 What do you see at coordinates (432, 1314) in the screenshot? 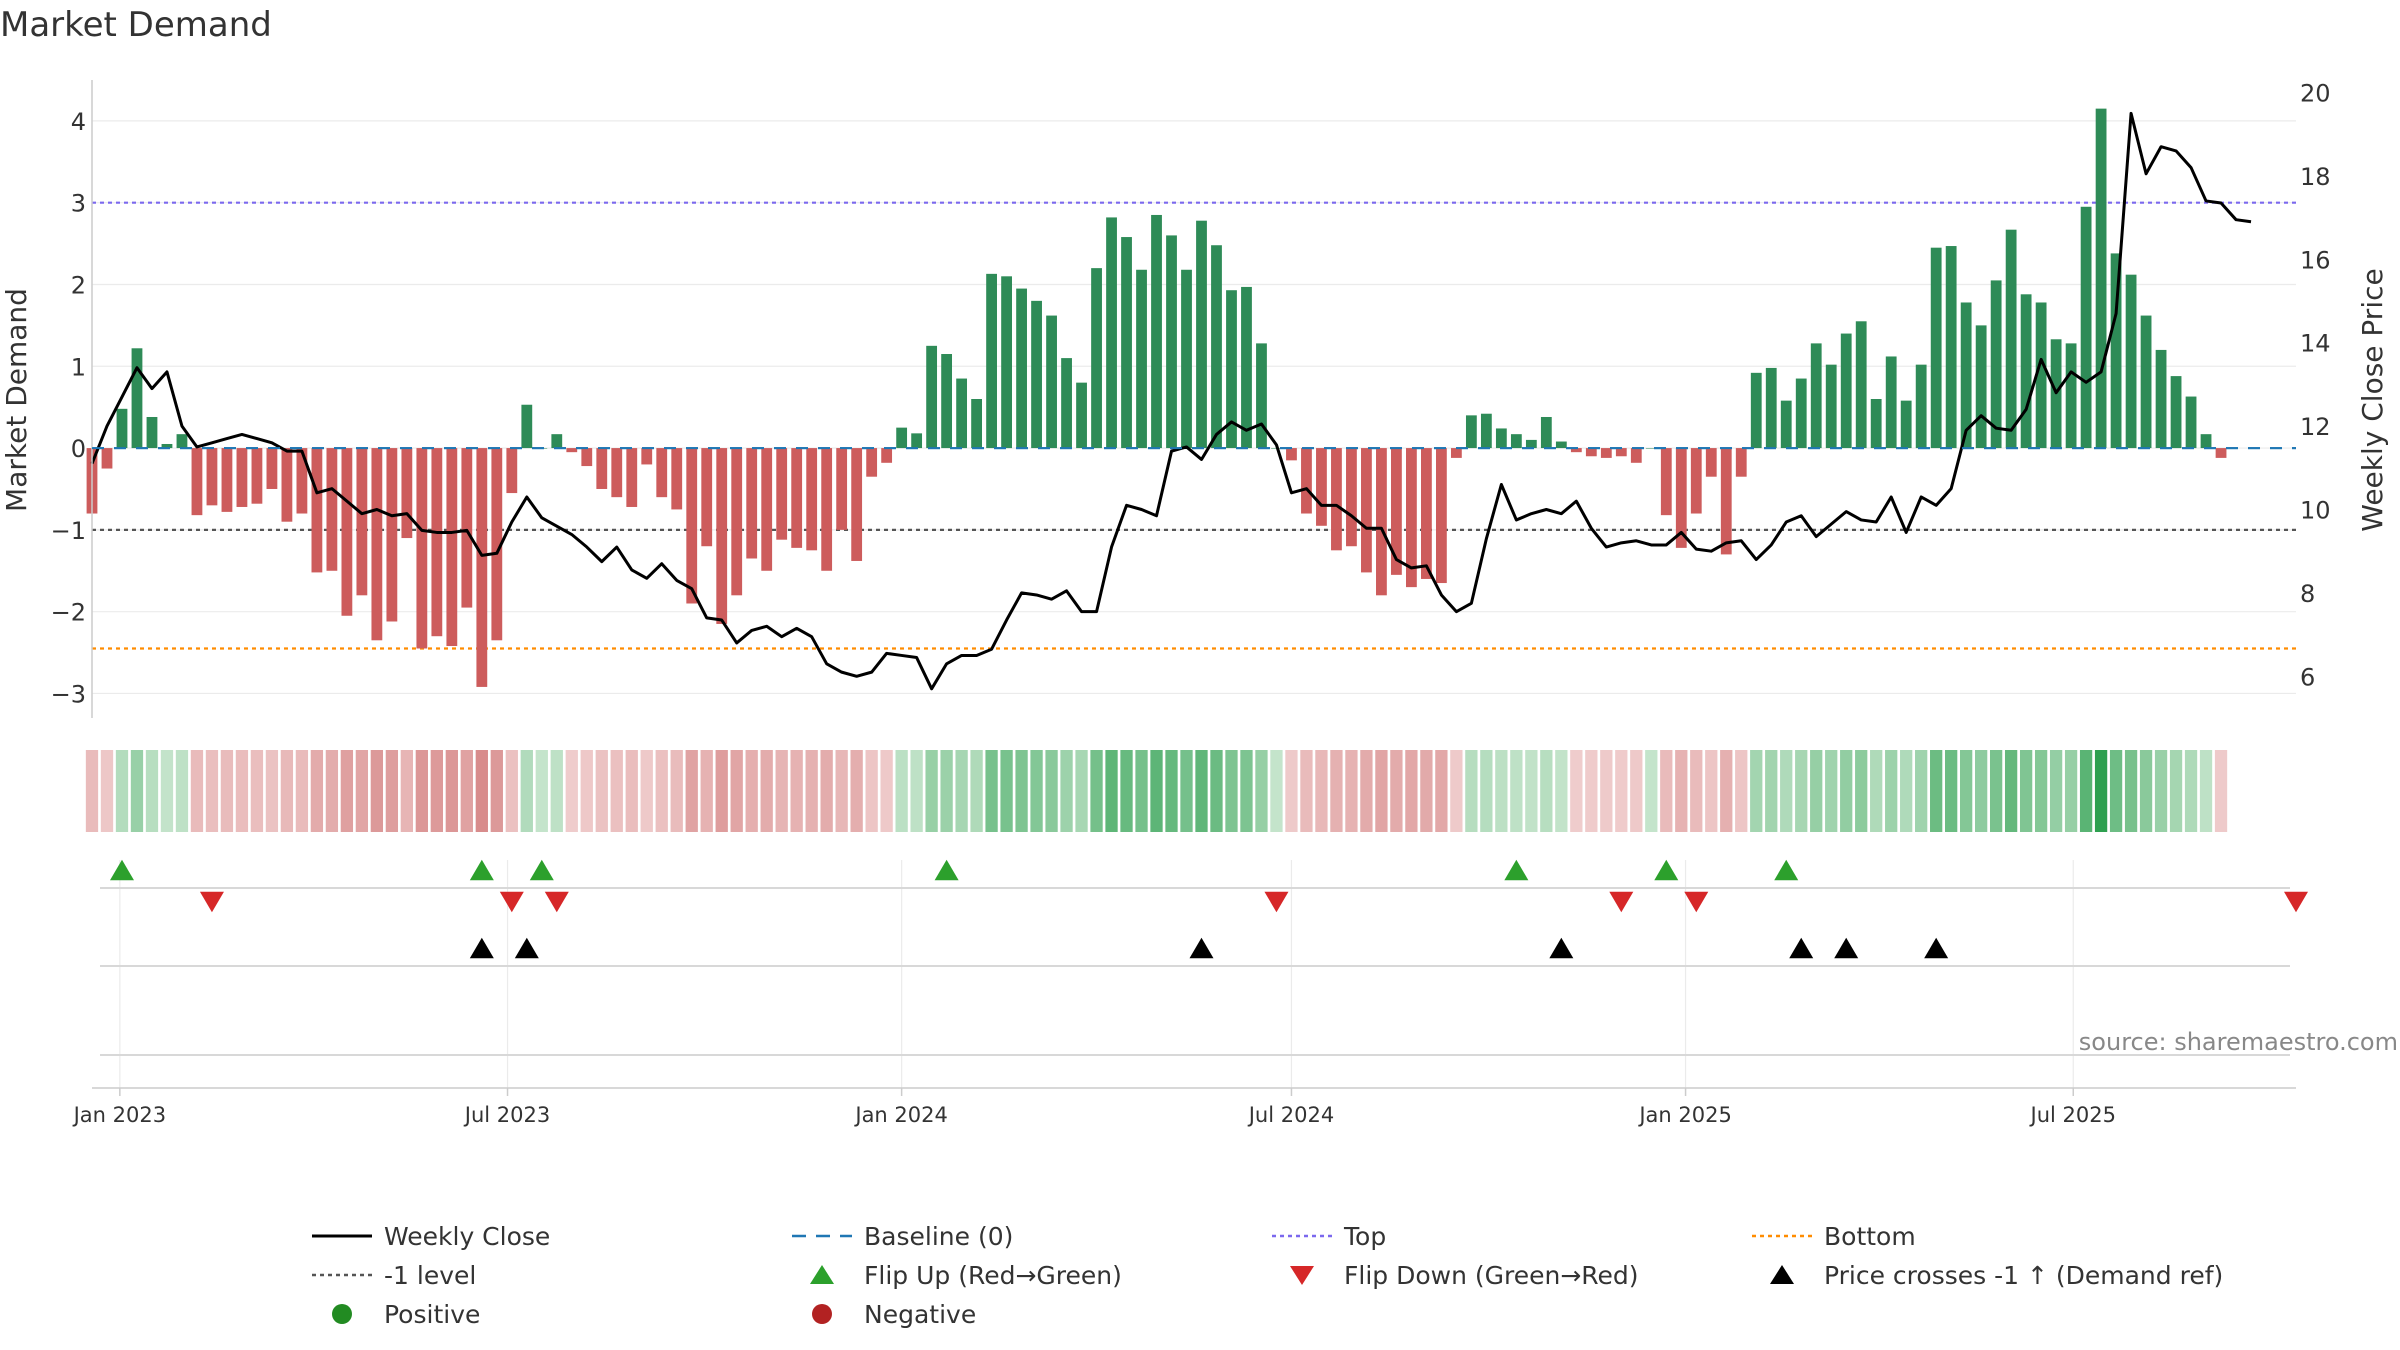
I see `legend-positive-label: Positive` at bounding box center [432, 1314].